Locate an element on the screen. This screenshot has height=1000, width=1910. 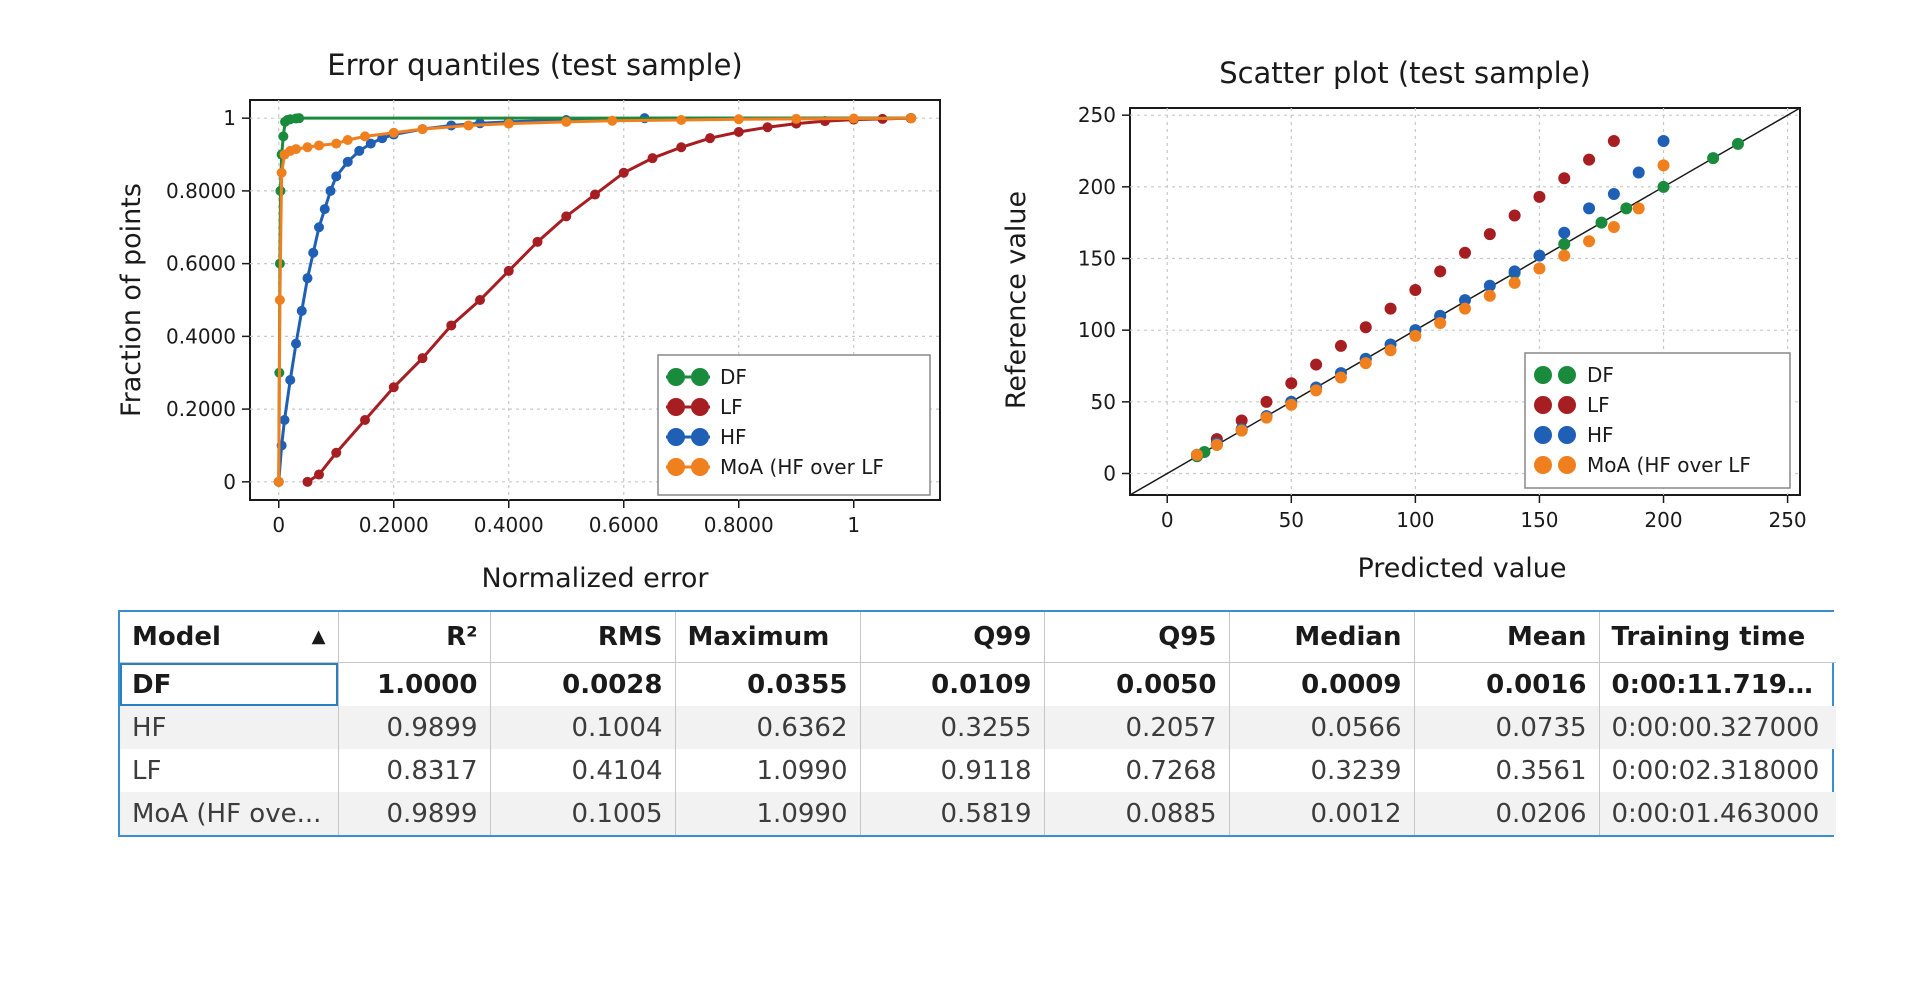
cell-mean: 0.0016 is located at coordinates (1507, 684).